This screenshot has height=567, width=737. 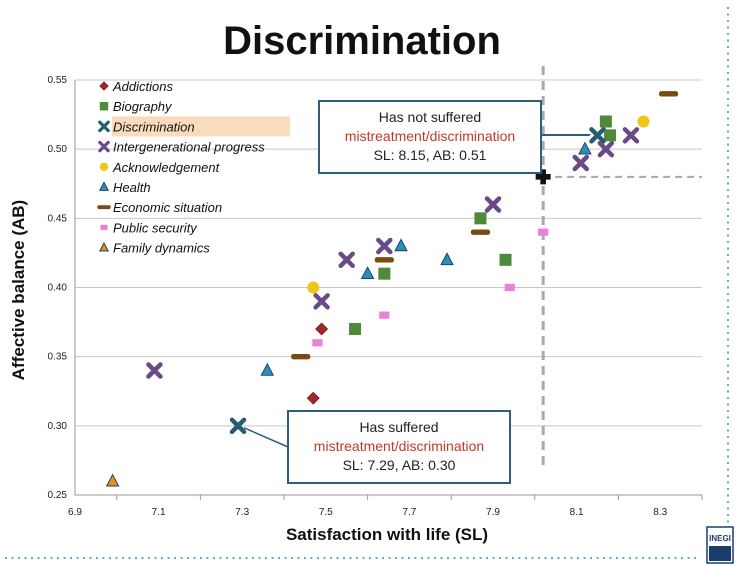 What do you see at coordinates (104, 246) in the screenshot?
I see `legend-marker-family-dynamics` at bounding box center [104, 246].